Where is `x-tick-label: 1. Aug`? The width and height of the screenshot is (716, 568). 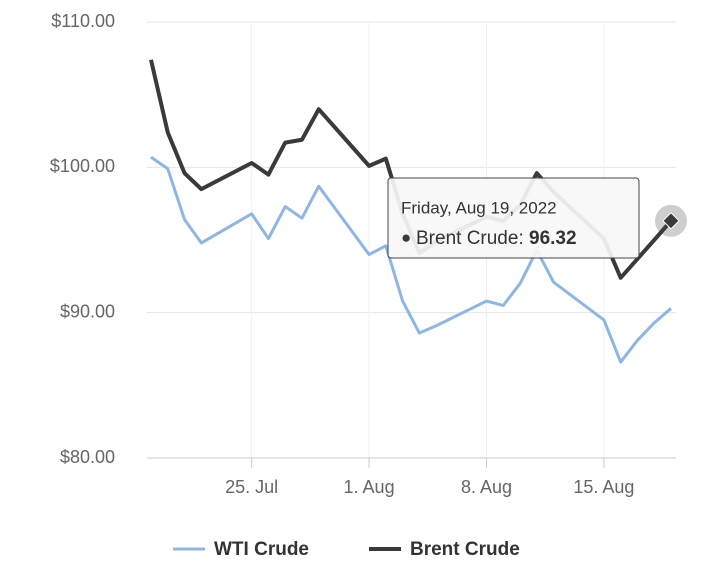 x-tick-label: 1. Aug is located at coordinates (369, 487).